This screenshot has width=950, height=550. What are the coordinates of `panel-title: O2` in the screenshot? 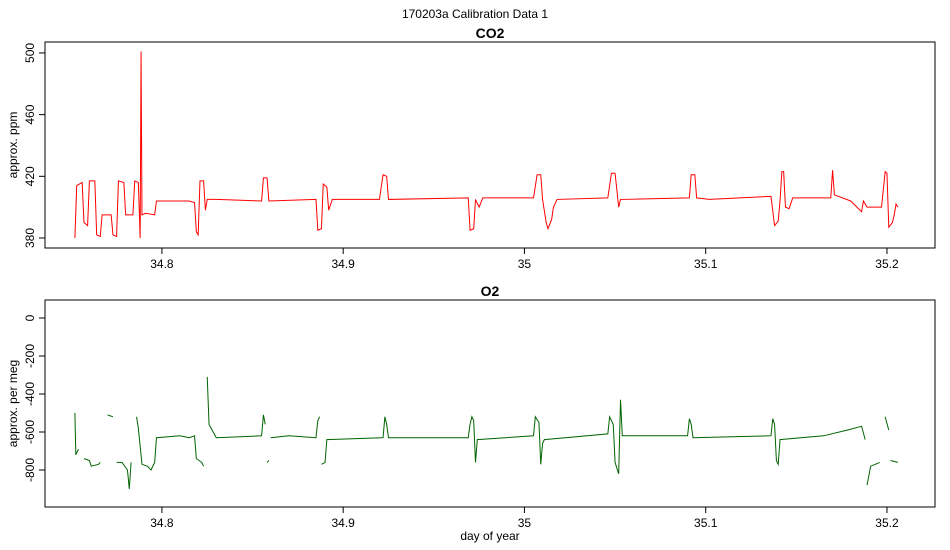 It's located at (490, 291).